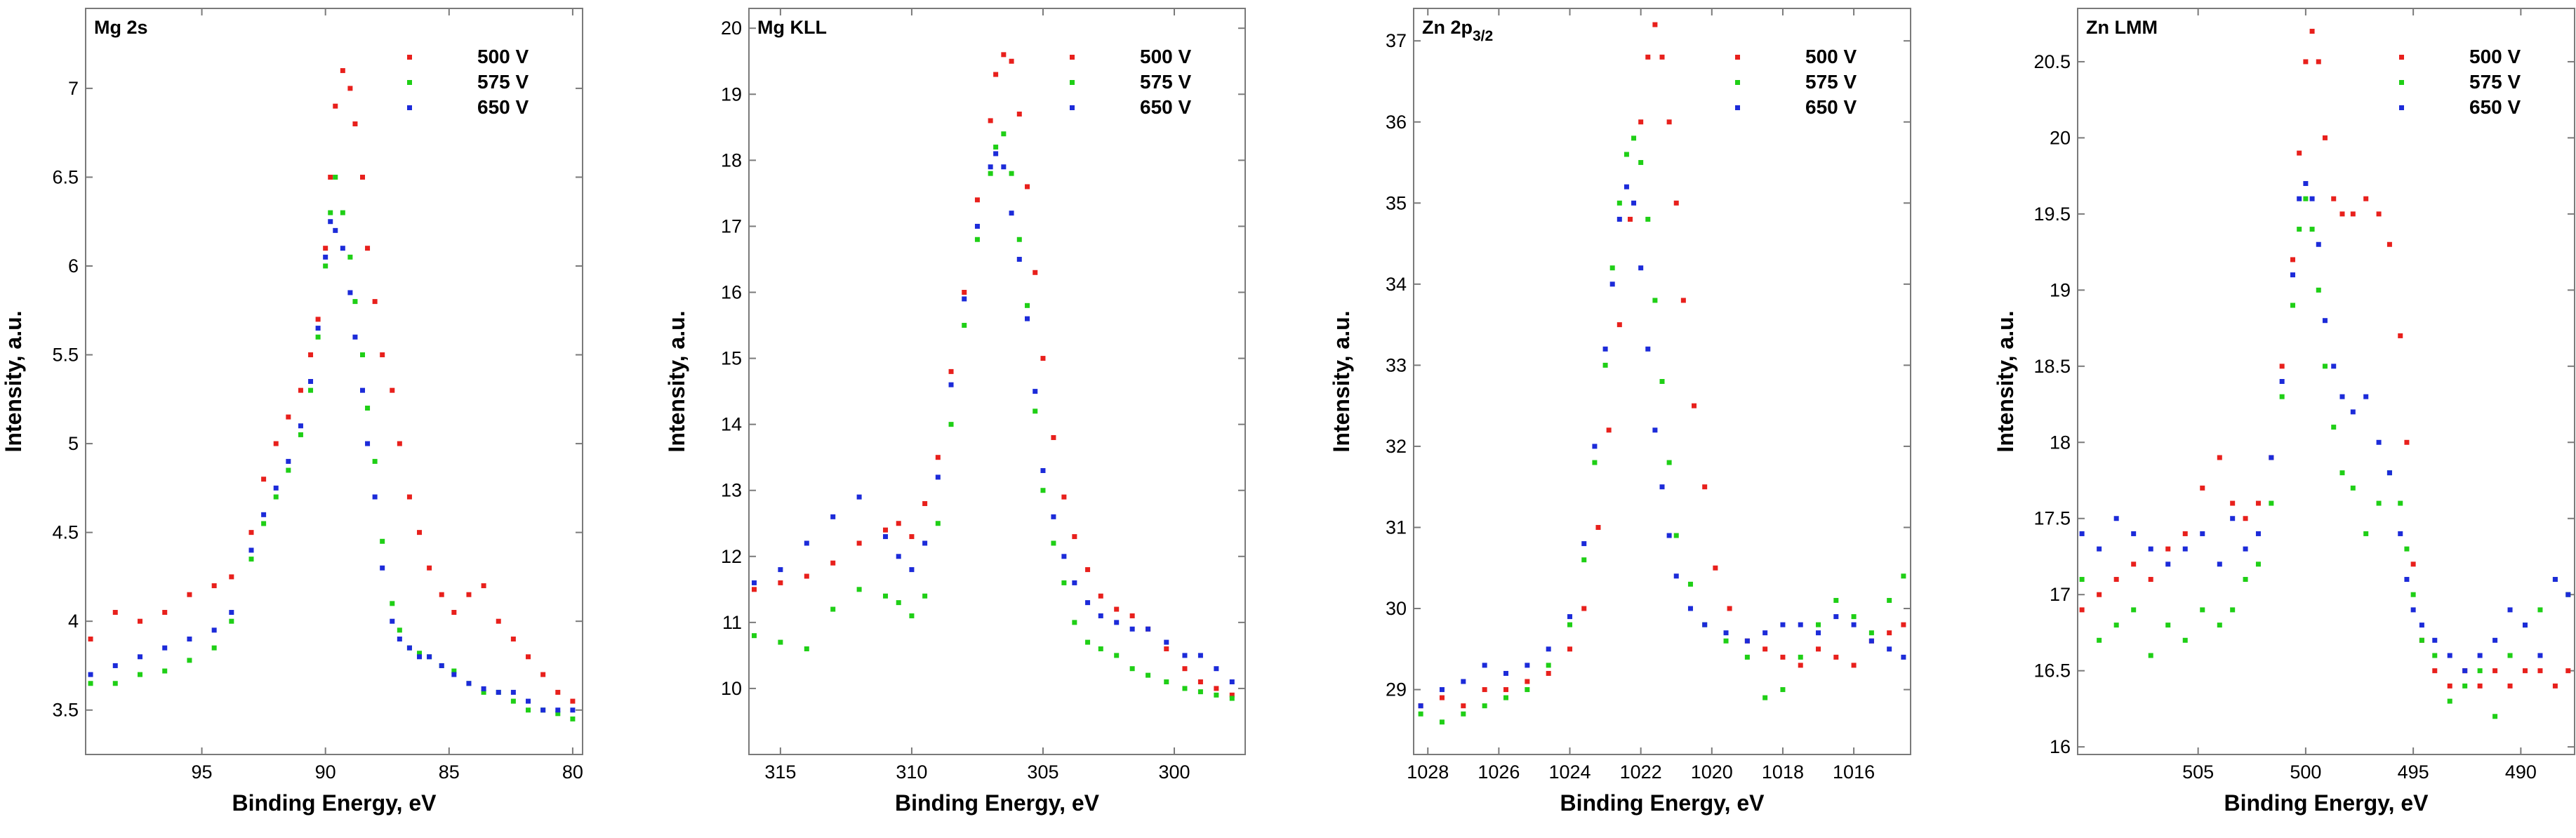  I want to click on x-tick-label: 310, so click(912, 772).